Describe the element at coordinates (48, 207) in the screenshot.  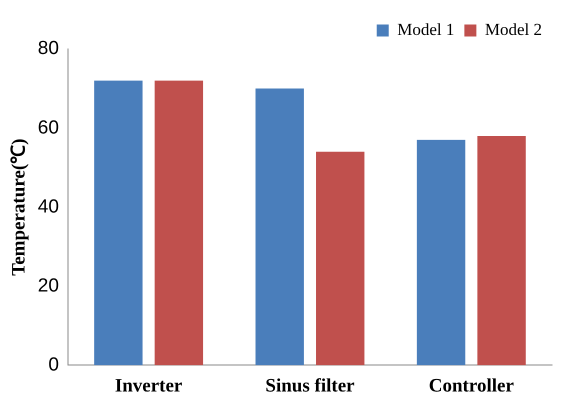
I see `y-tick-label: 40` at that location.